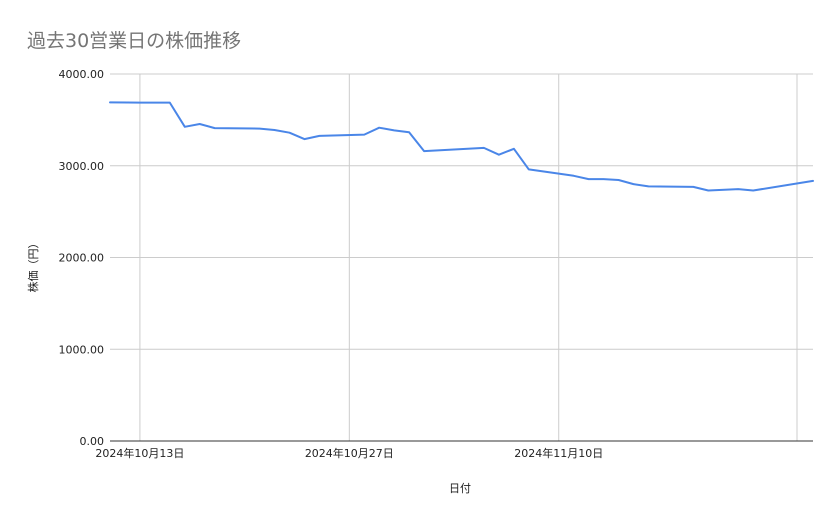  What do you see at coordinates (82, 258) in the screenshot?
I see `y-tick-label: 2000.00` at bounding box center [82, 258].